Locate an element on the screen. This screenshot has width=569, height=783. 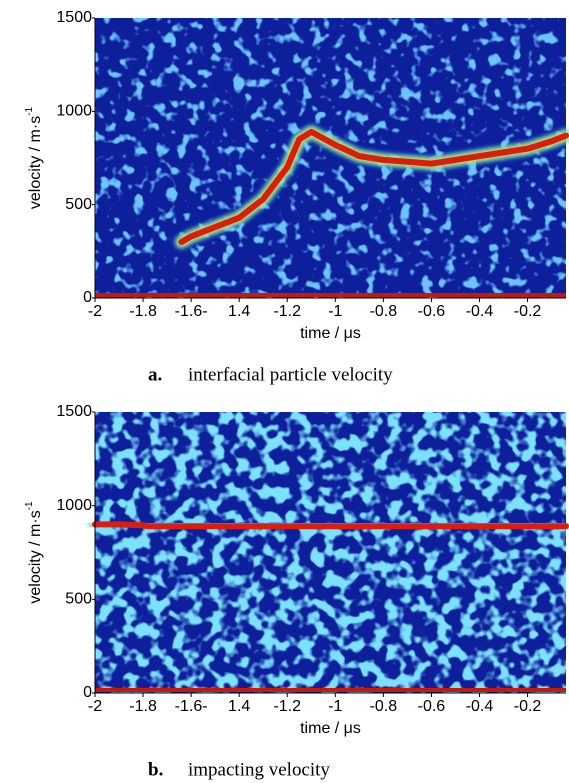
caption-letter: b. is located at coordinates (155, 769).